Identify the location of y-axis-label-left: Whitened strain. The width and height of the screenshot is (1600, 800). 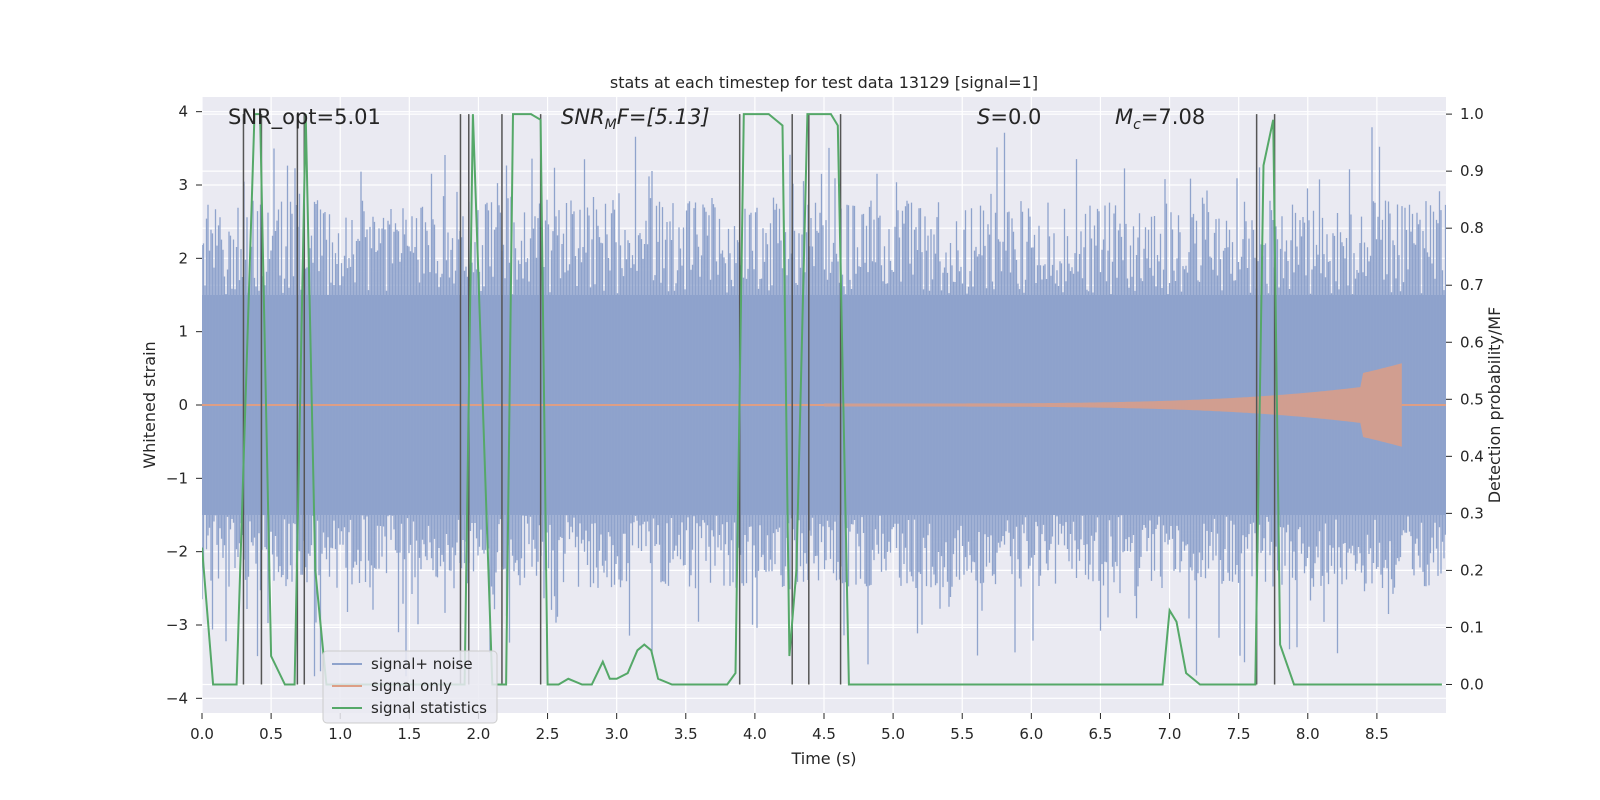
(149, 404).